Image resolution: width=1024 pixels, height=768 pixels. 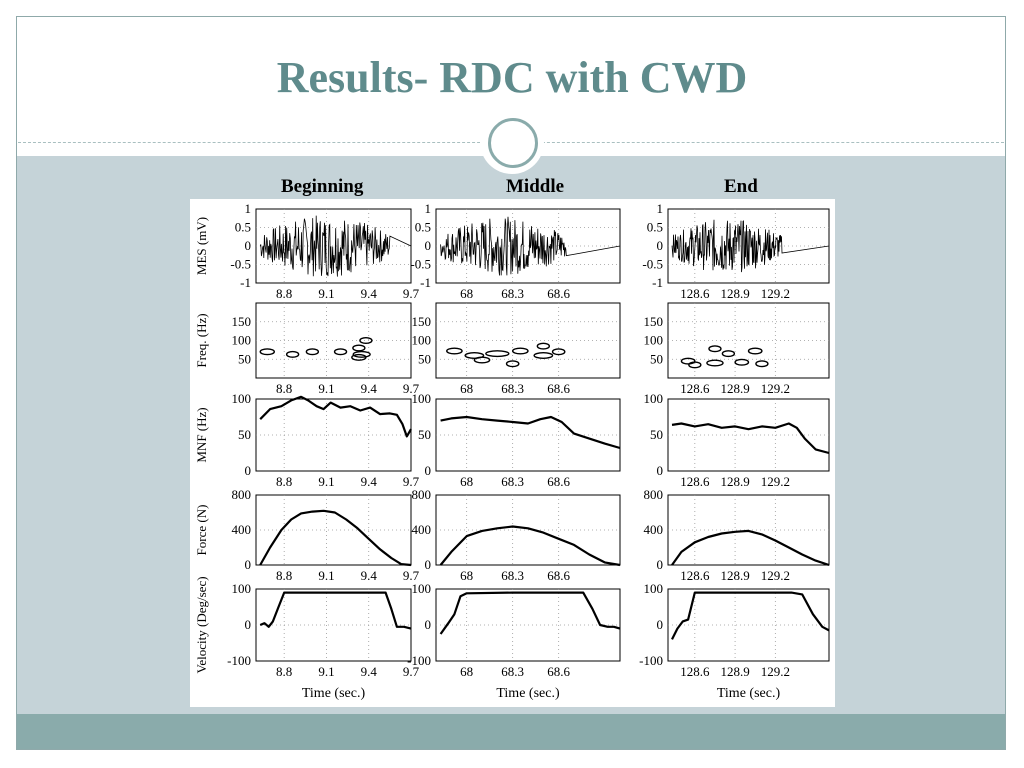 What do you see at coordinates (512, 481) in the screenshot?
I see `xtick-mnf-1-1: 68.3` at bounding box center [512, 481].